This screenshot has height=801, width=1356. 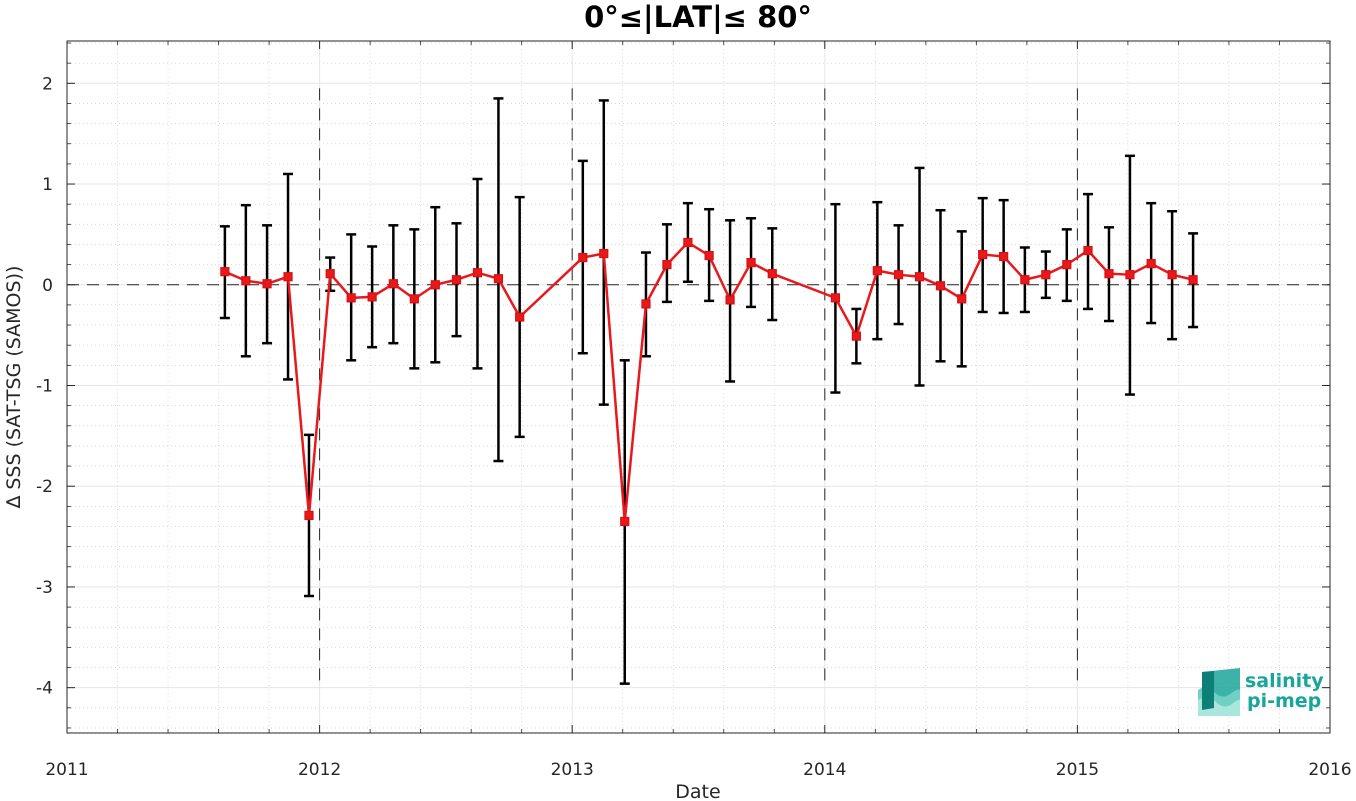 I want to click on y-tick-label: -3, so click(x=44, y=588).